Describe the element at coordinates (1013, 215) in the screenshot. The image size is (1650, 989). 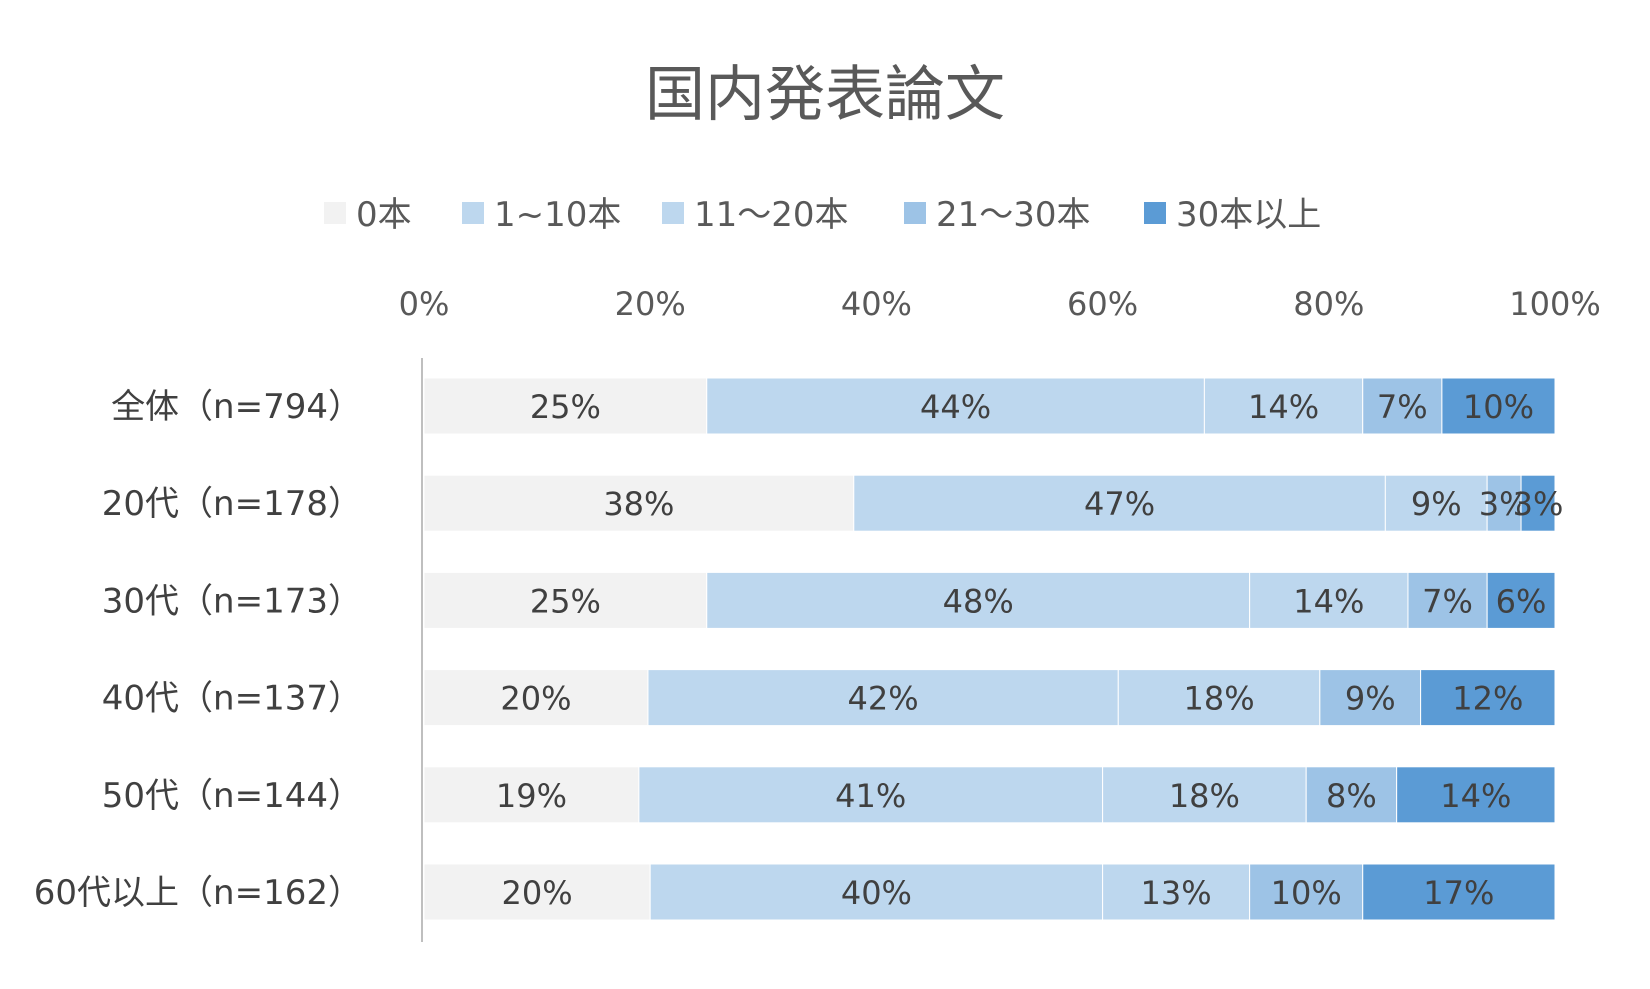
I see `legend-label-3: 21～30本` at that location.